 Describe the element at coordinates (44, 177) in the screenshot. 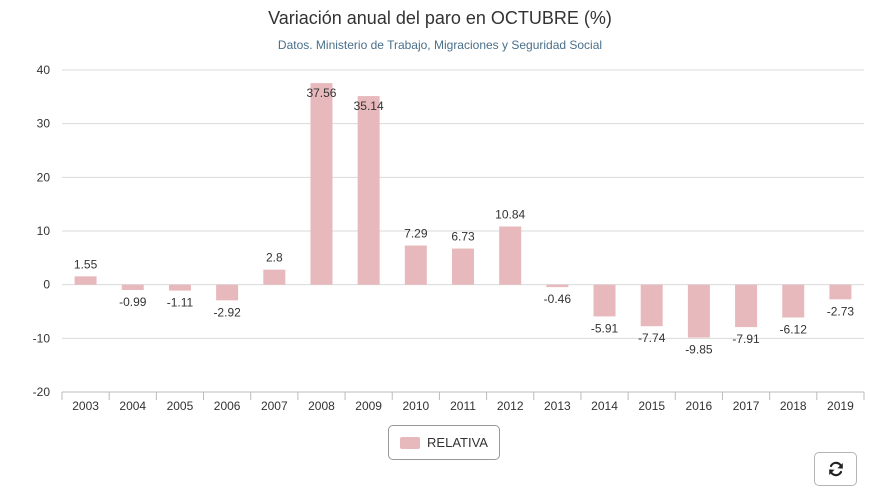

I see `y-tick-label: 20` at that location.